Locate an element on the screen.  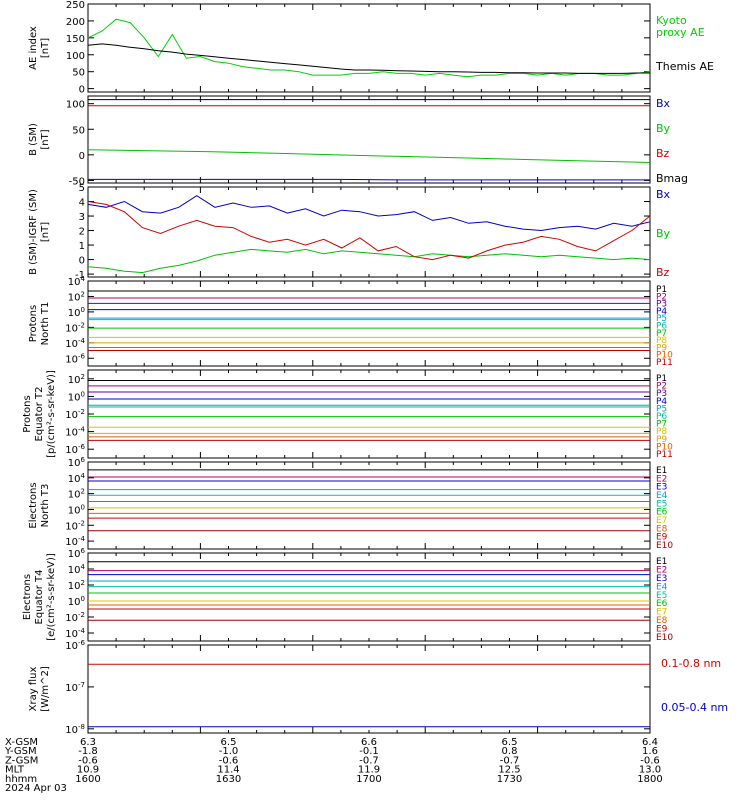
legend-label: Bmag is located at coordinates (672, 178).